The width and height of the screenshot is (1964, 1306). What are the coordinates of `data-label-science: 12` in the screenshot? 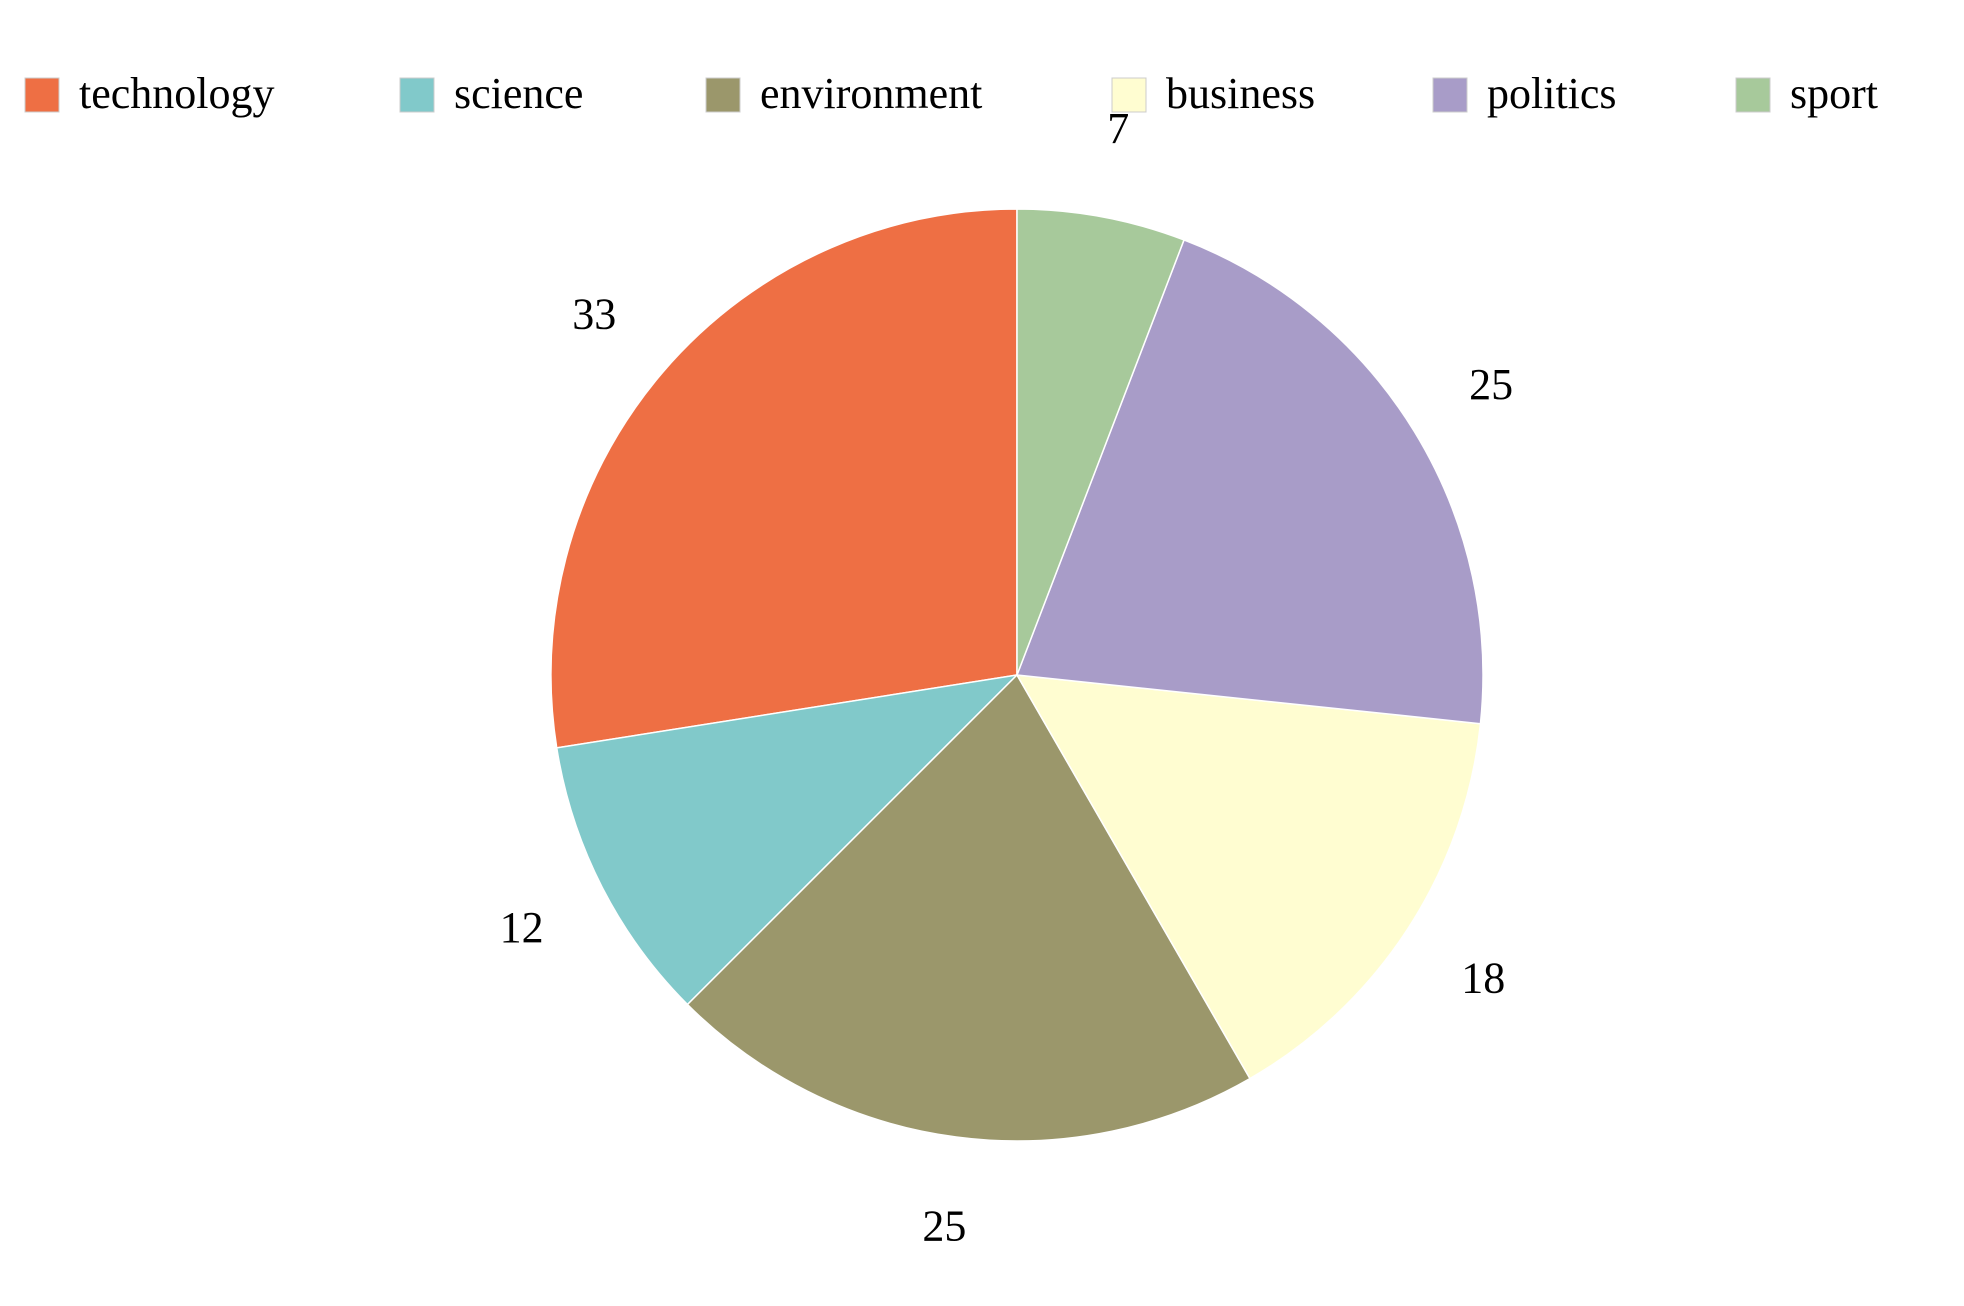 It's located at (522, 927).